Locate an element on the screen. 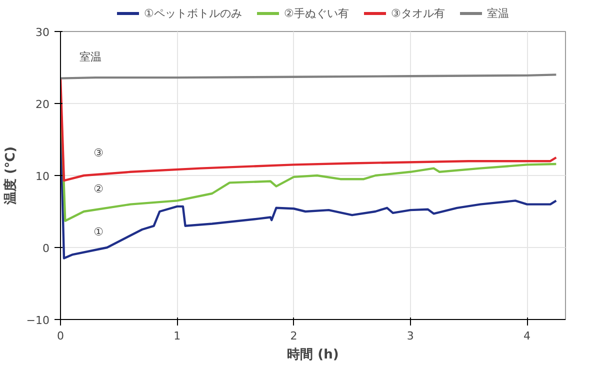 This screenshot has width=590, height=384. legend-label: ②手ぬぐい有 is located at coordinates (316, 13).